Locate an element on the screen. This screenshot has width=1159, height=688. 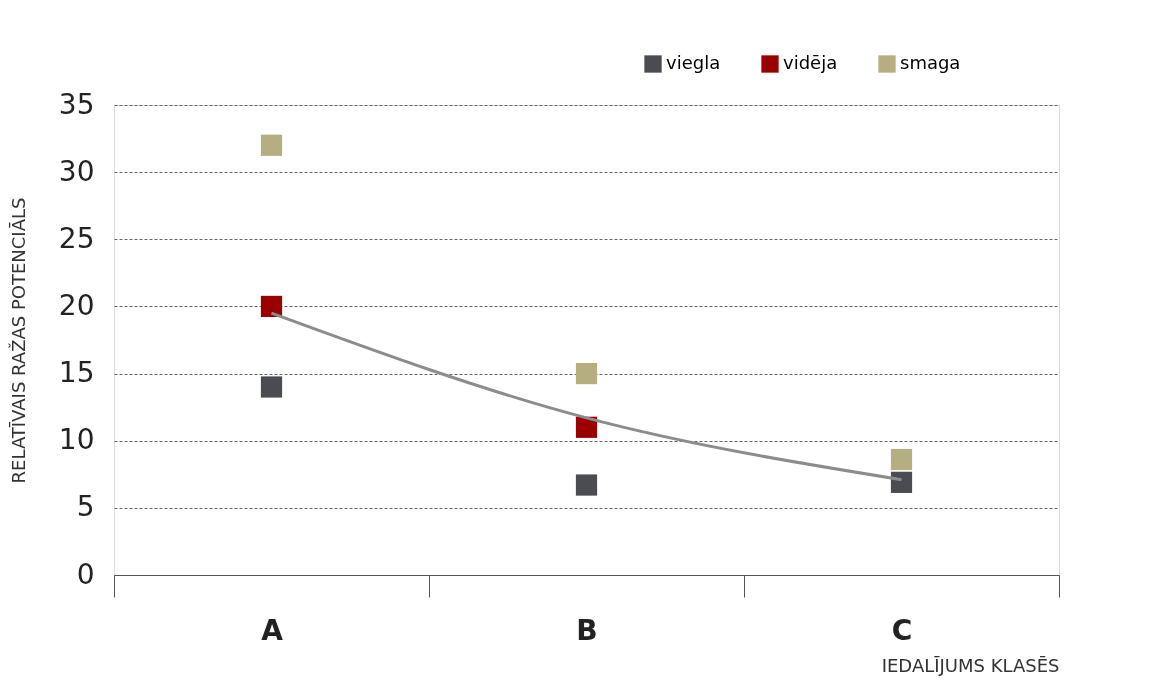
x-tick-label: B is located at coordinates (587, 630).